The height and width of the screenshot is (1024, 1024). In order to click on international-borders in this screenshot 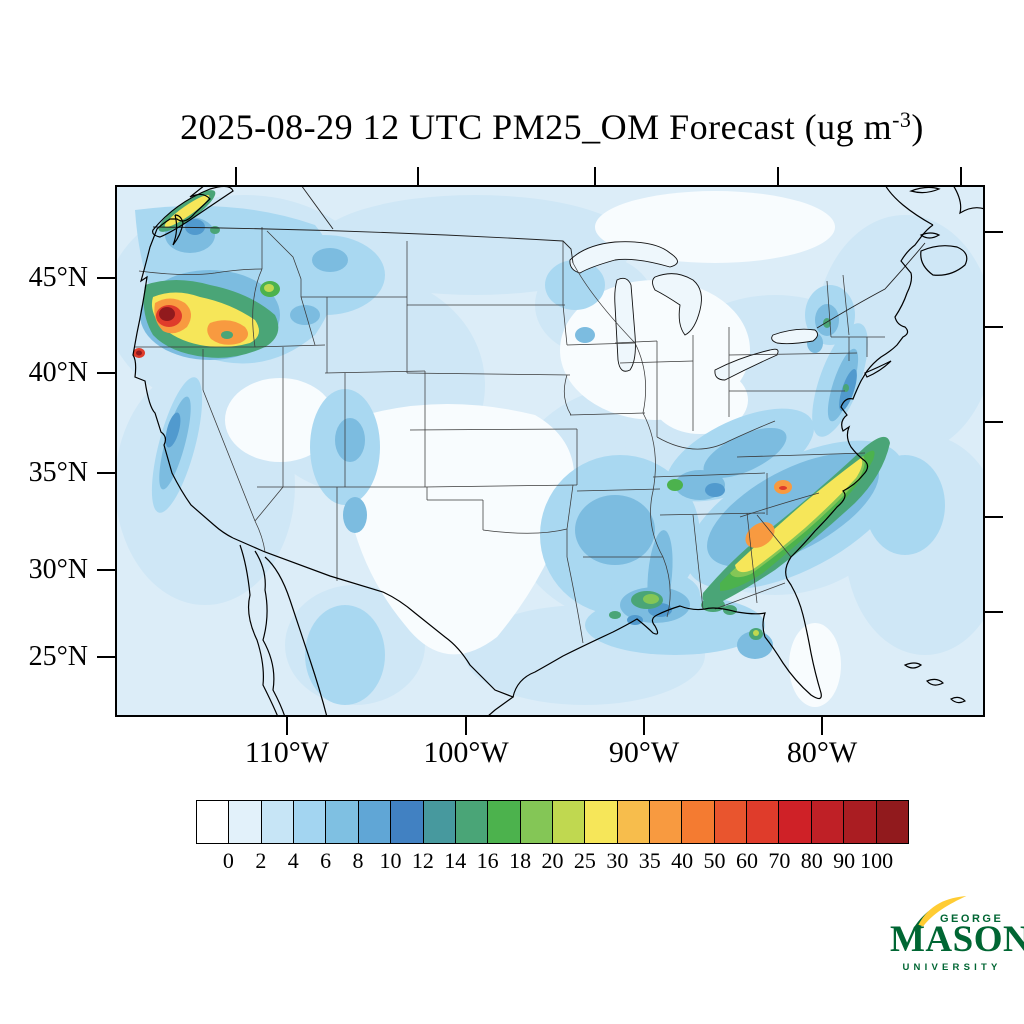, I will do `click(539, 257)`.